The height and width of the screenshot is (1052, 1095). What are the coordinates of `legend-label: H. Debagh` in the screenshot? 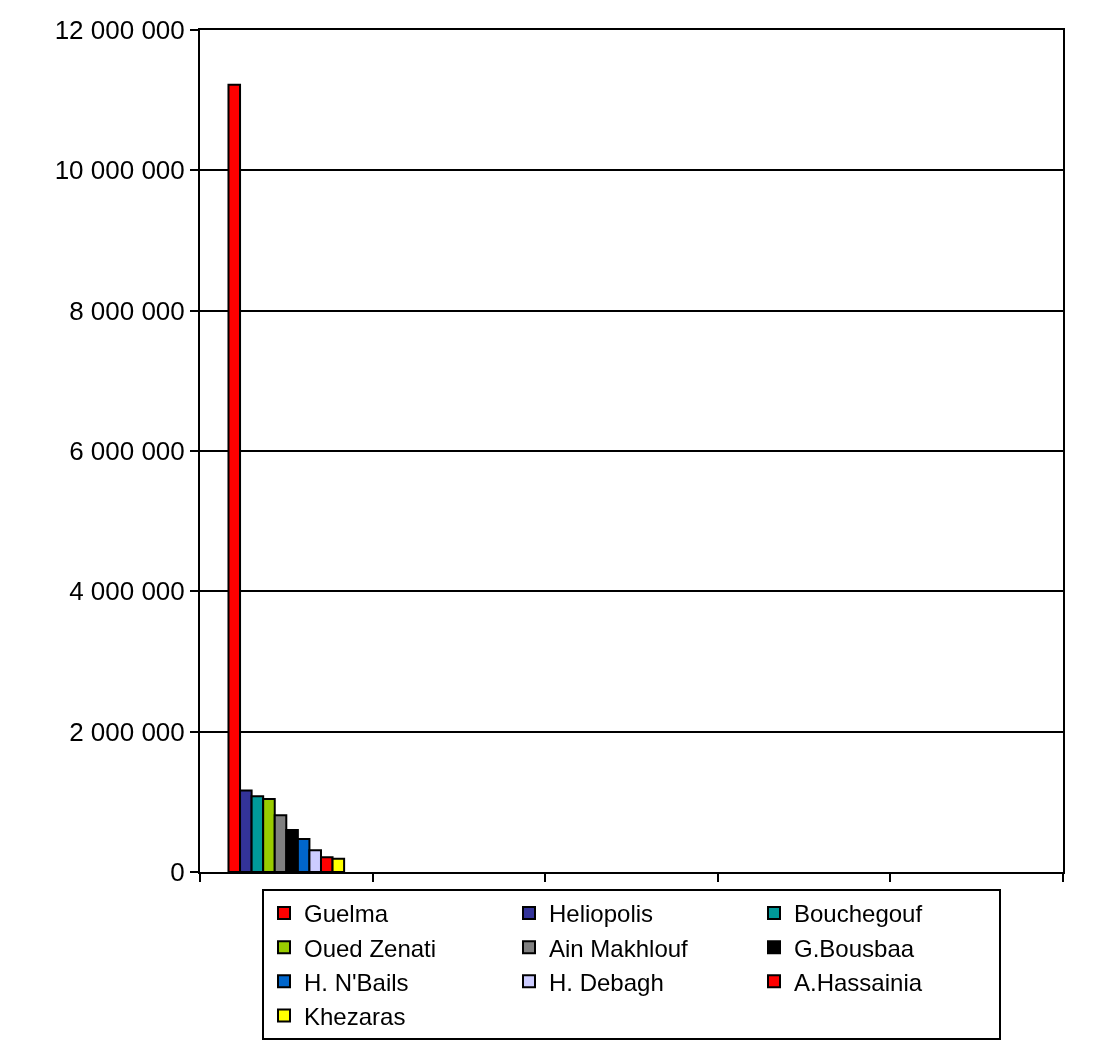 It's located at (606, 982).